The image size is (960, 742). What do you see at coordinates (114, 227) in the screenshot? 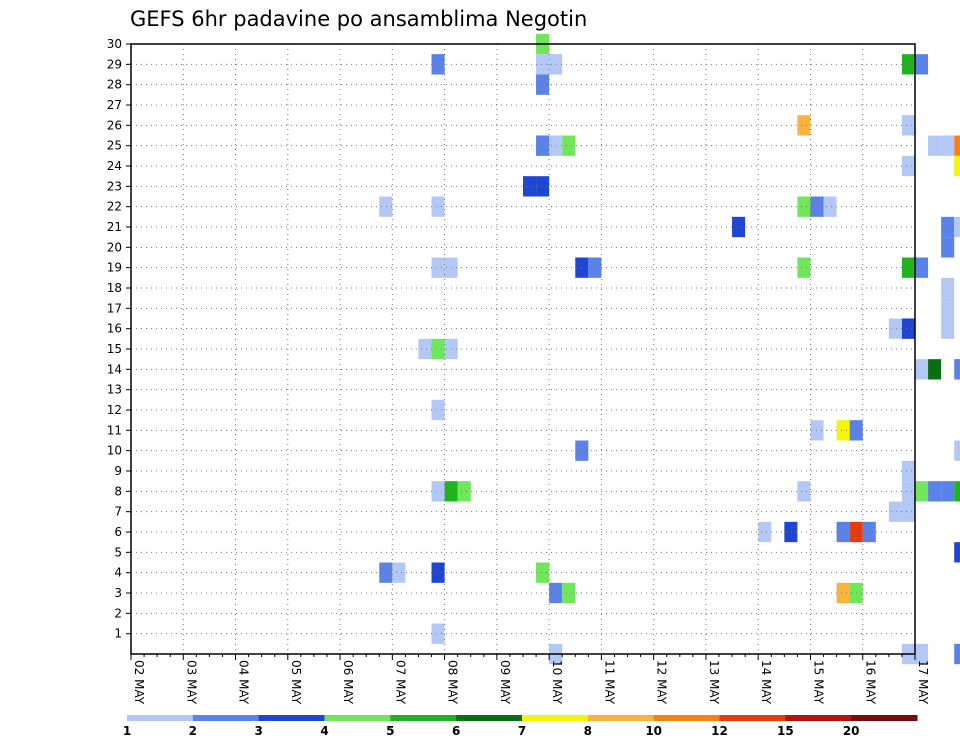
I see `y-tick-label: 21` at bounding box center [114, 227].